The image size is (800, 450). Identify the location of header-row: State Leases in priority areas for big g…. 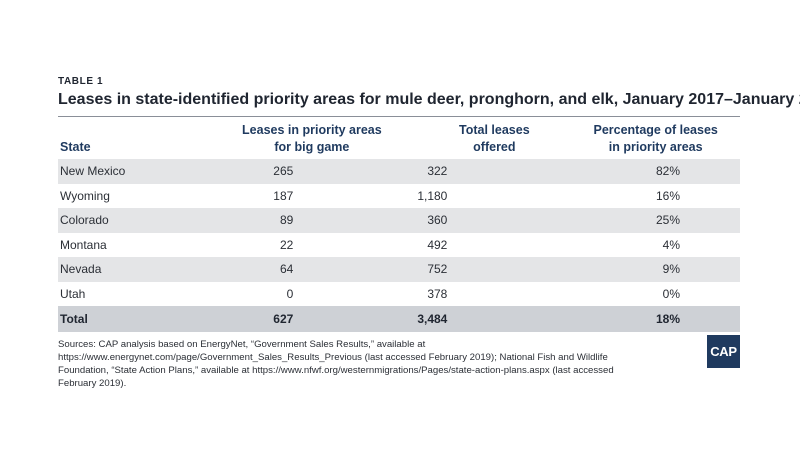
(399, 138).